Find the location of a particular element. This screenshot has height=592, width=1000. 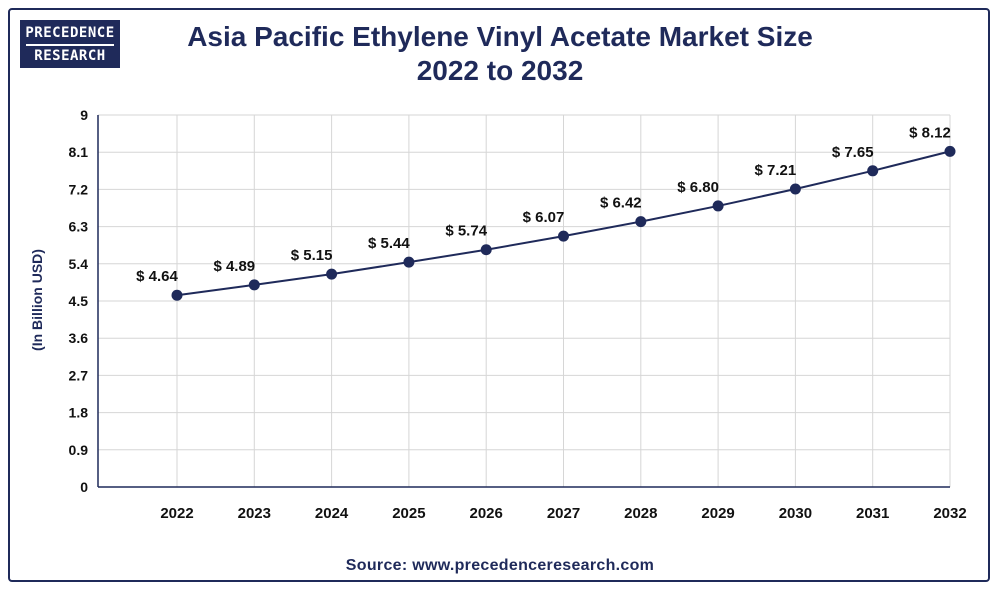

y-tick-label: 0.9 is located at coordinates (79, 450).